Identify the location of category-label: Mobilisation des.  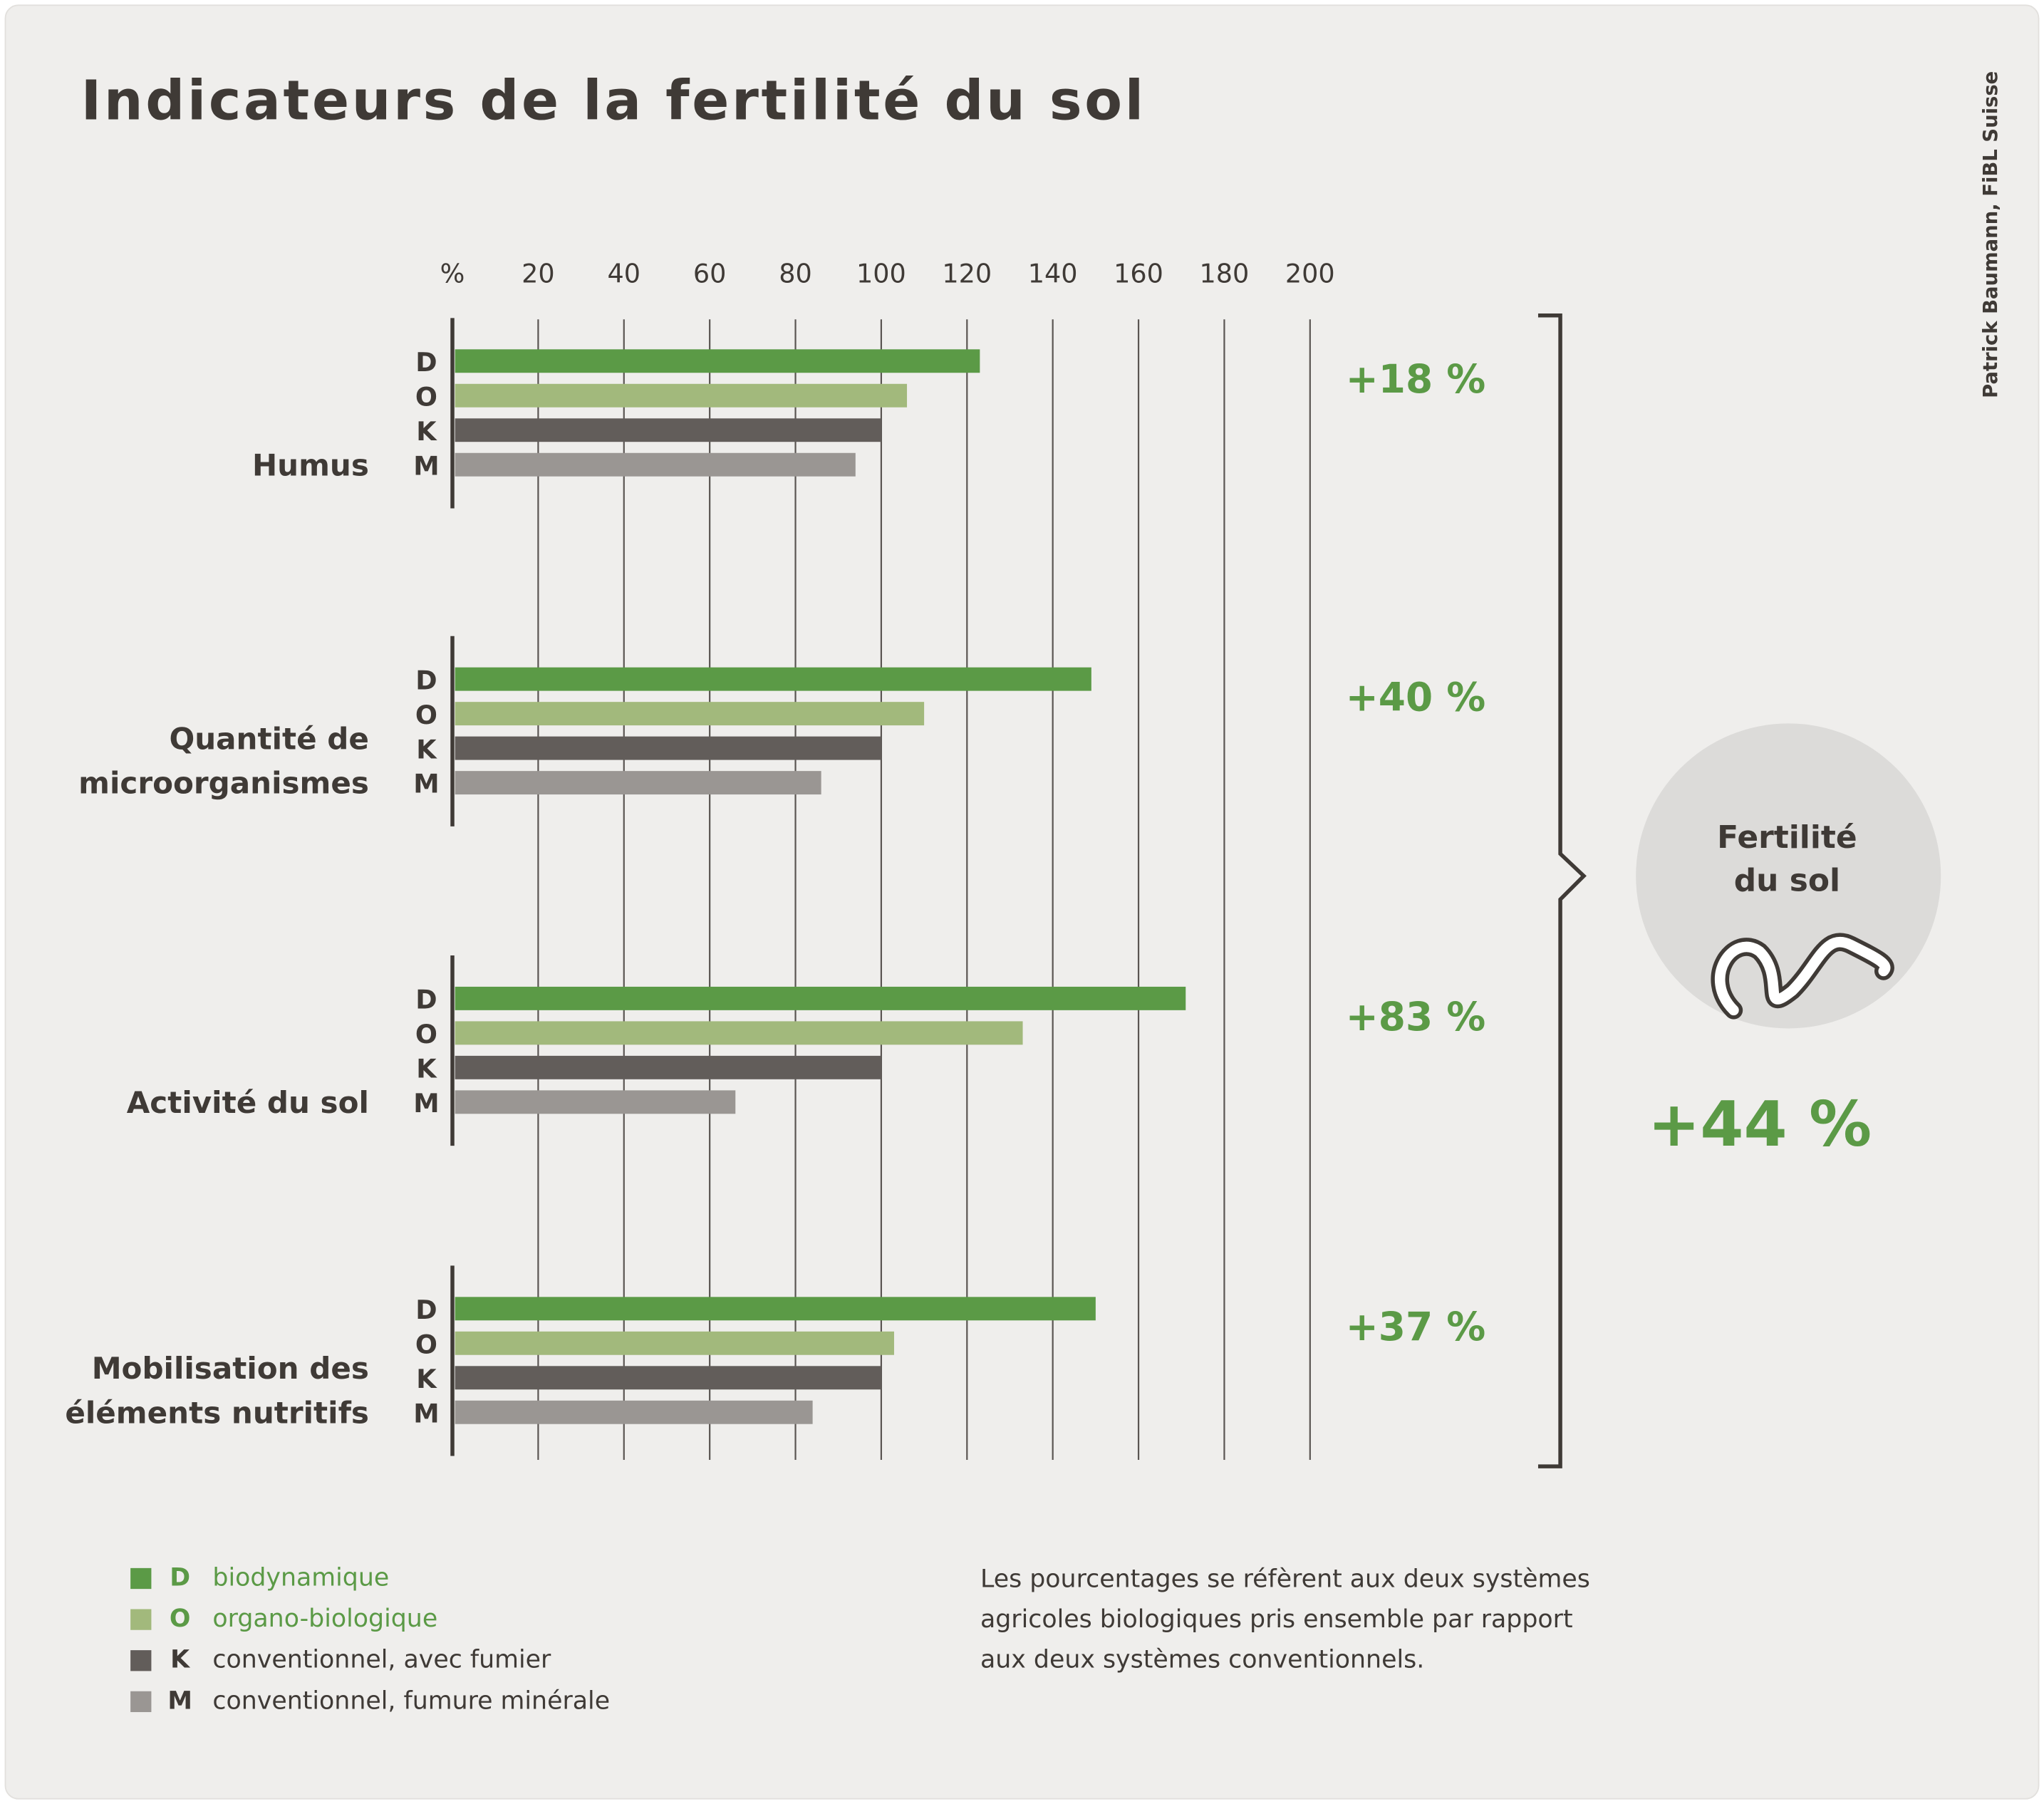
(230, 1368).